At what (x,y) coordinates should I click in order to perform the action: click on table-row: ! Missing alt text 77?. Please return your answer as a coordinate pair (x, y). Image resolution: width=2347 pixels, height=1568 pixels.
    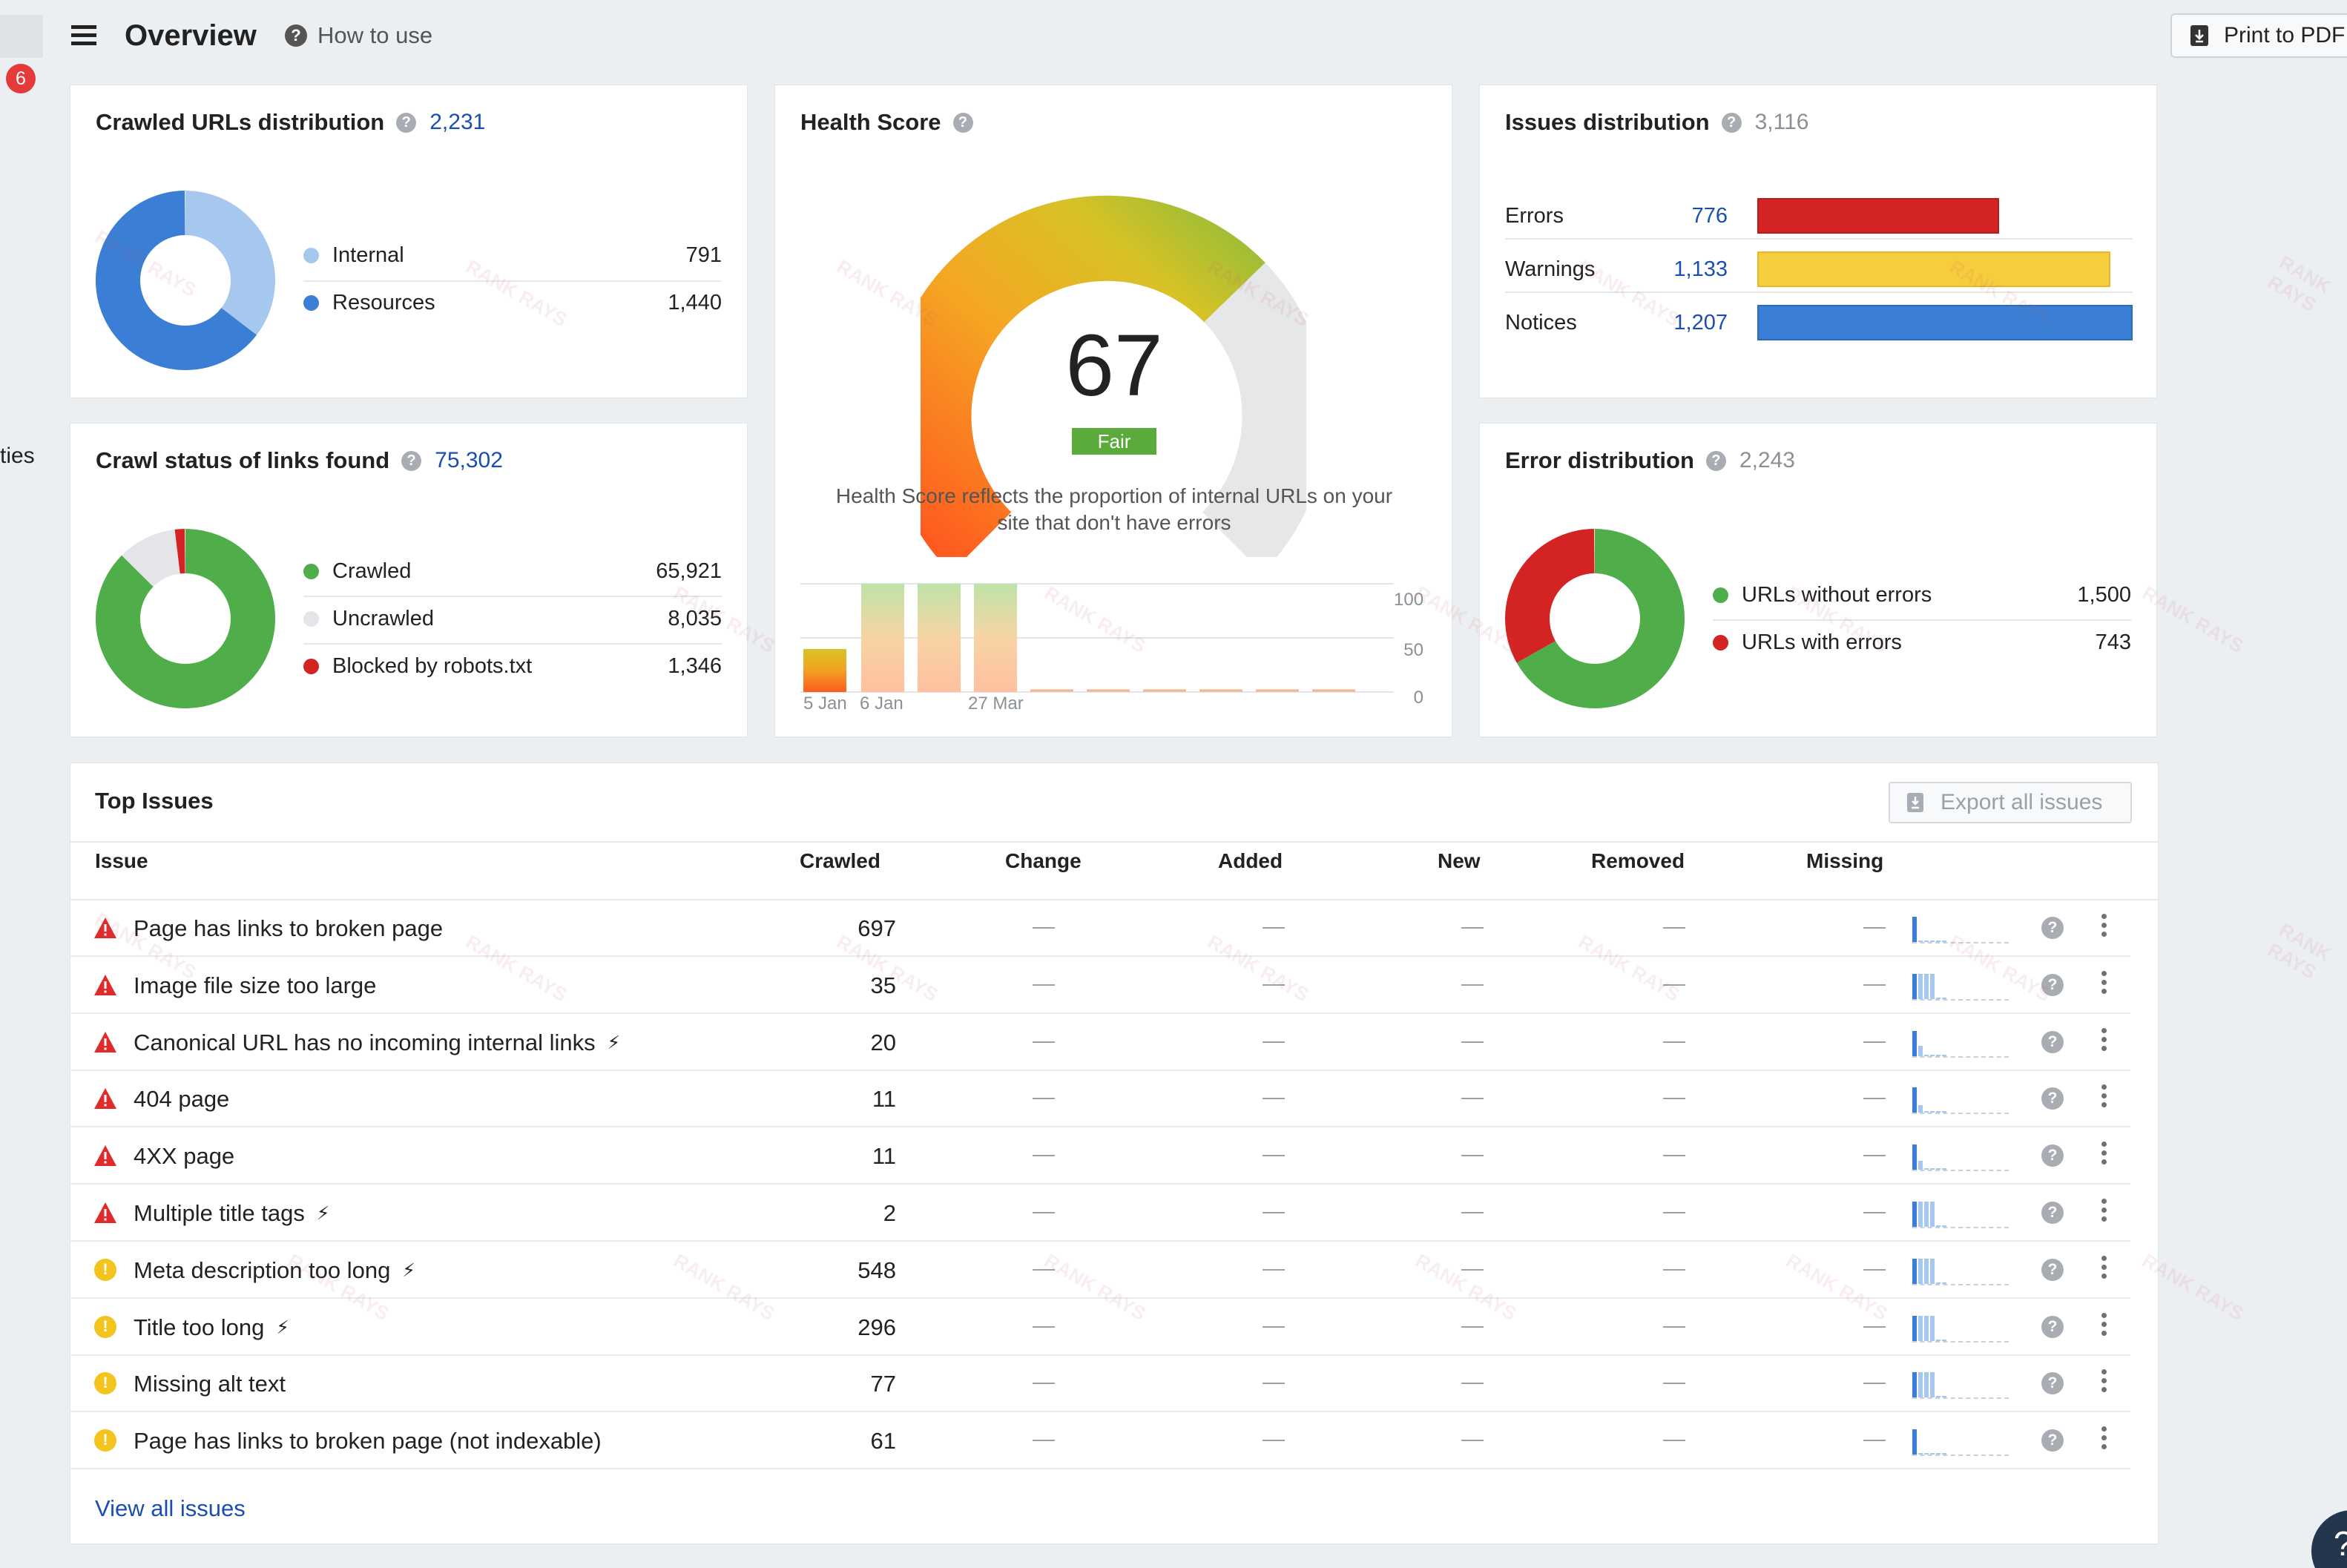
    Looking at the image, I should click on (1100, 1384).